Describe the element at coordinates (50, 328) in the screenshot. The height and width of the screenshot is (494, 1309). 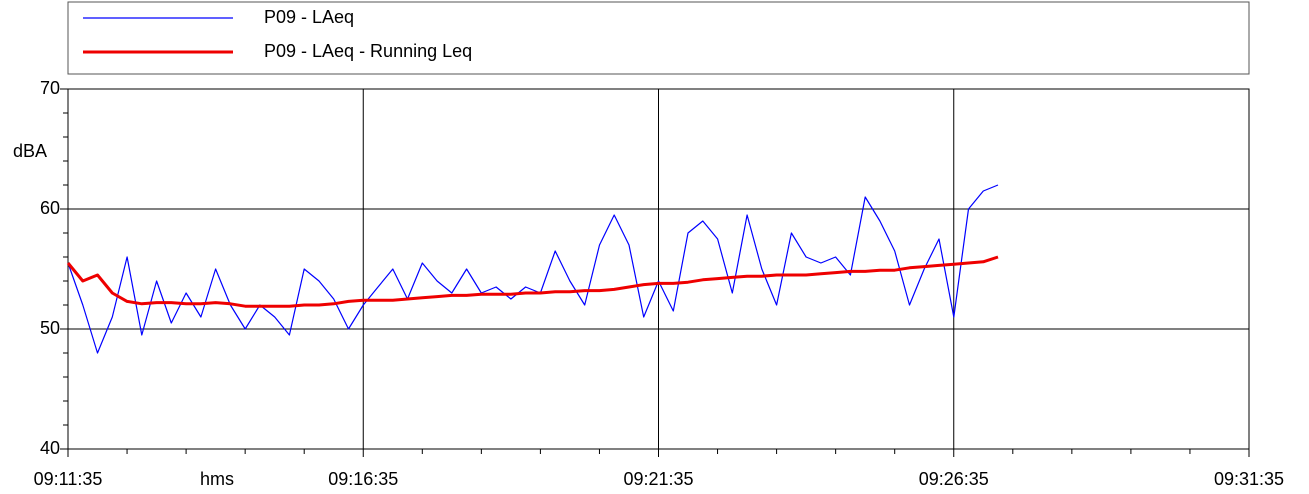
I see `y-tick-label: 50` at that location.